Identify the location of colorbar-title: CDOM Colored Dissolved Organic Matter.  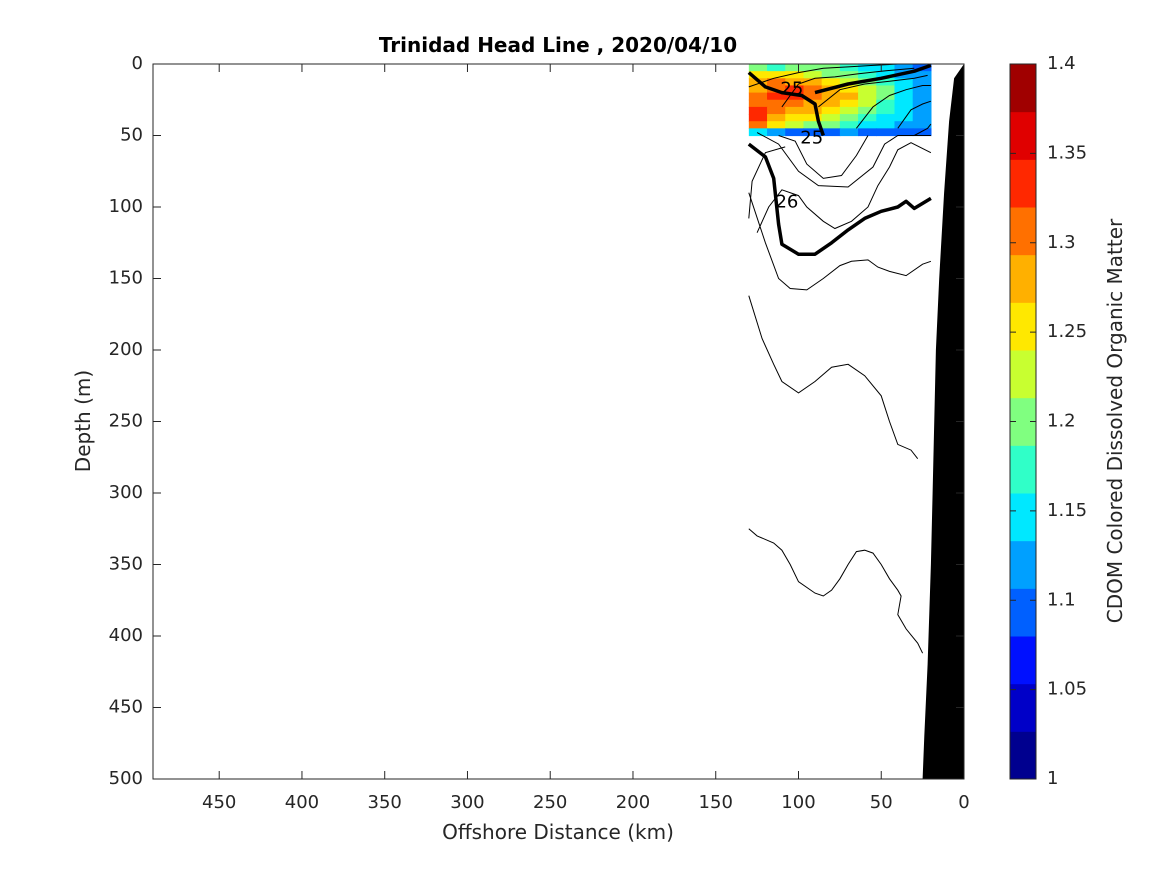
(1115, 420).